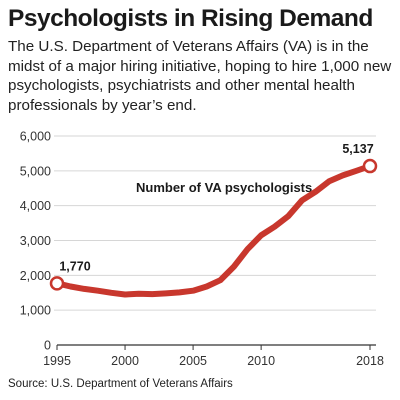 This screenshot has height=400, width=400. What do you see at coordinates (213, 356) in the screenshot?
I see `x-axis-ticks: 1995 2000 2005 2010 2018` at bounding box center [213, 356].